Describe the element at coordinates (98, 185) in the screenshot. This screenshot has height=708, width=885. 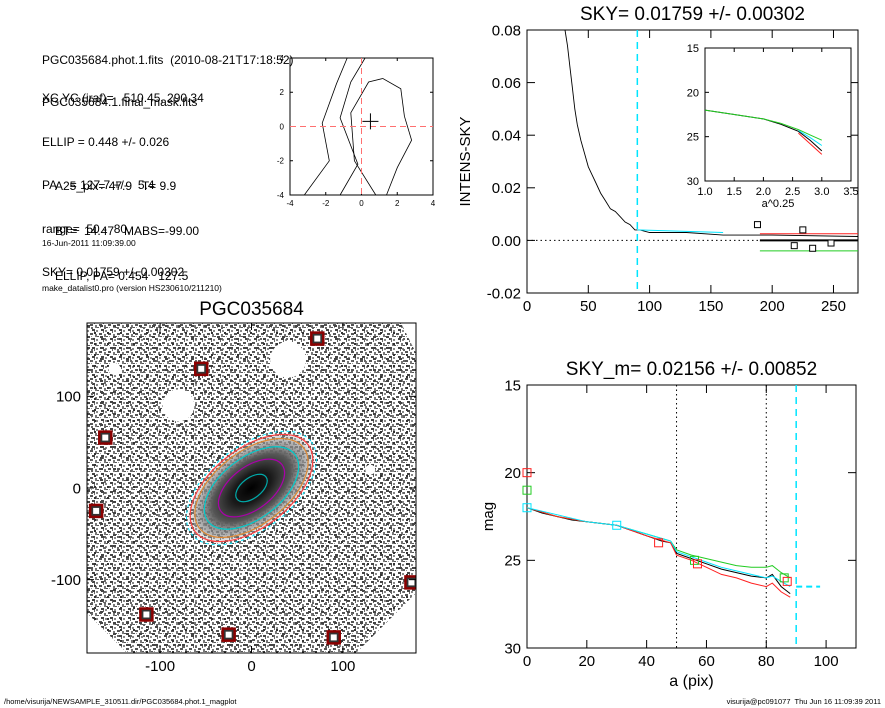
I see `header-line: PA = 127.7 +/- 5.4` at that location.